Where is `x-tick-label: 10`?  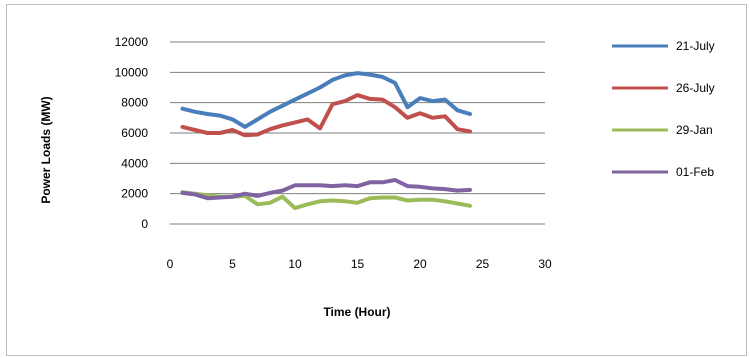
x-tick-label: 10 is located at coordinates (295, 264).